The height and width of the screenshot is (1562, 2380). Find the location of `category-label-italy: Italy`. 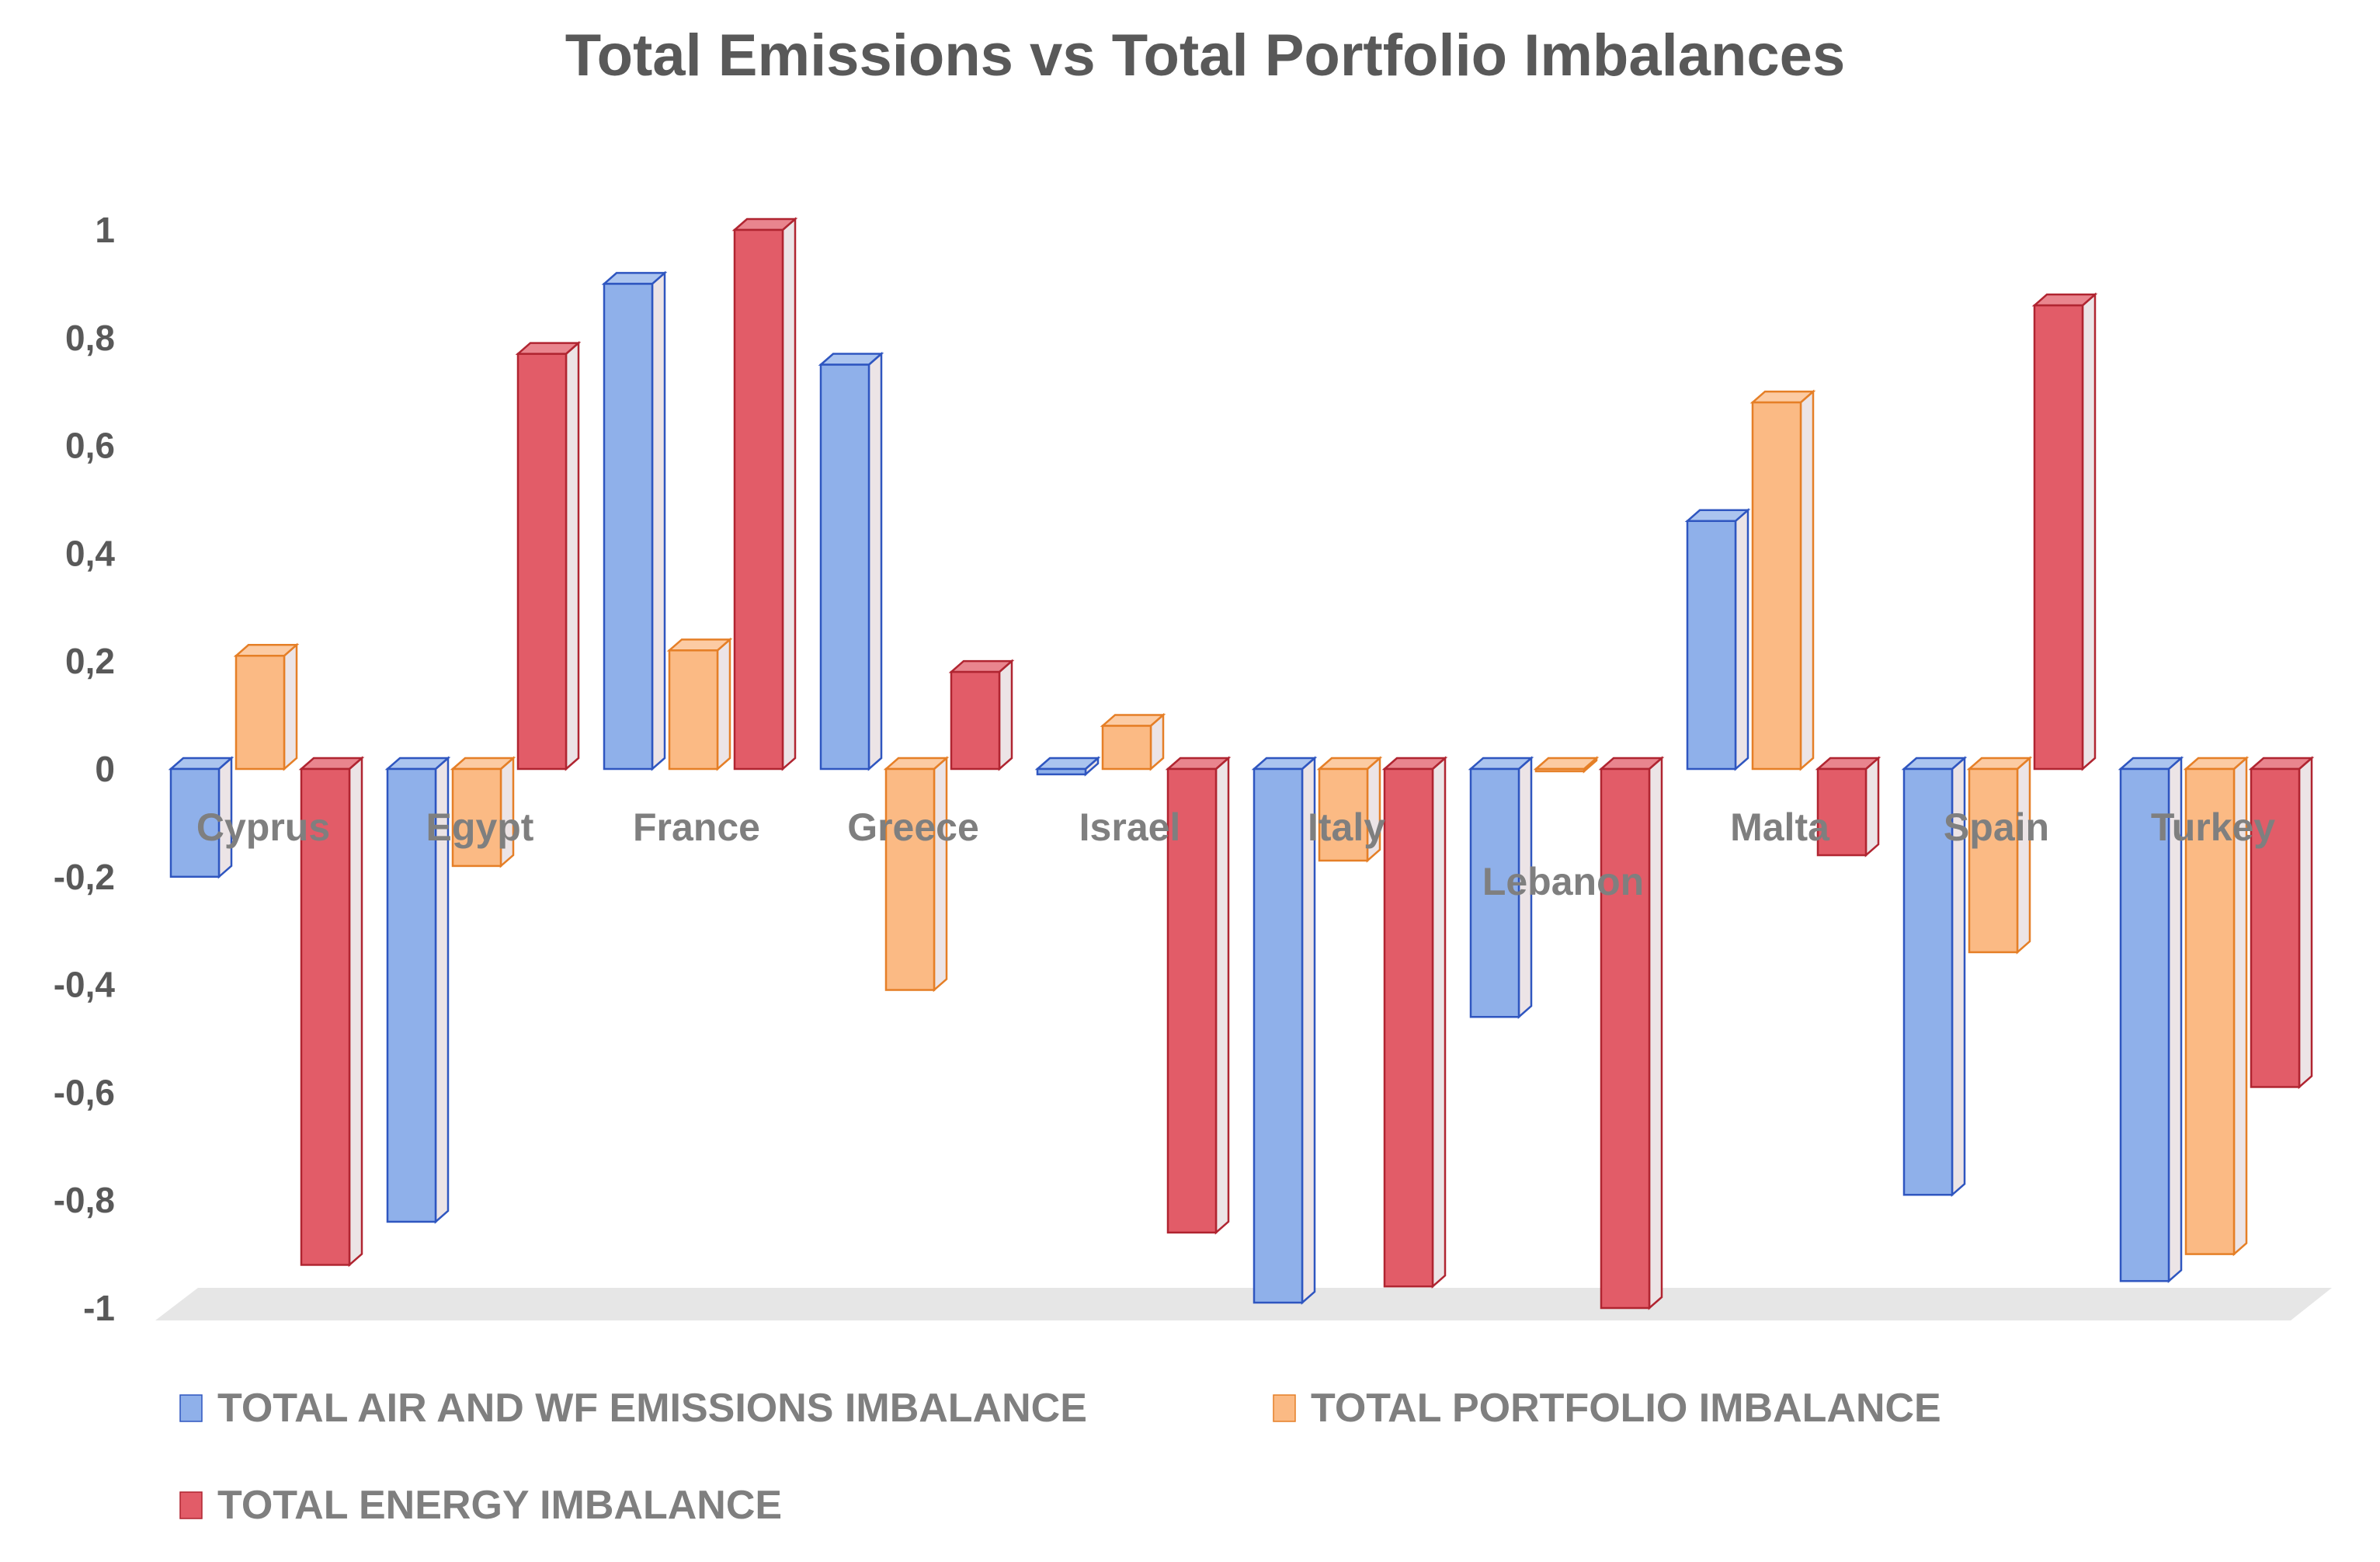

category-label-italy: Italy is located at coordinates (1346, 827).